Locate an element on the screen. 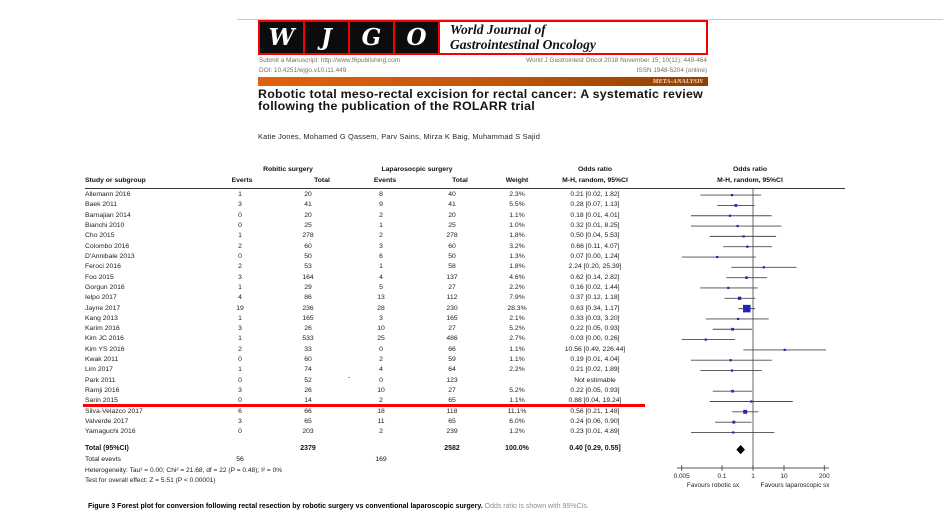 The height and width of the screenshot is (531, 943). laparoscopic-total: 60 is located at coordinates (452, 246).